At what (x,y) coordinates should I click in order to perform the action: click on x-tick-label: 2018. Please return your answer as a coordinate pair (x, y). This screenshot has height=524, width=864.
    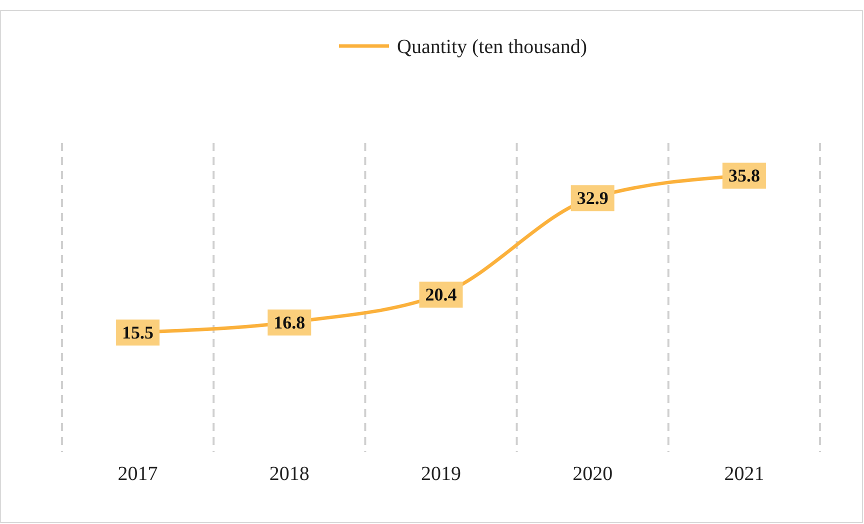
    Looking at the image, I should click on (289, 474).